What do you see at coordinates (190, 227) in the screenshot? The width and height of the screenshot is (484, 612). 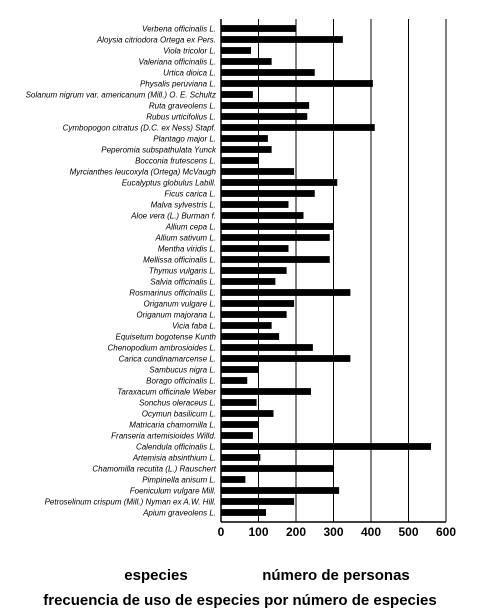 I see `category-label: Allium cepa L.` at bounding box center [190, 227].